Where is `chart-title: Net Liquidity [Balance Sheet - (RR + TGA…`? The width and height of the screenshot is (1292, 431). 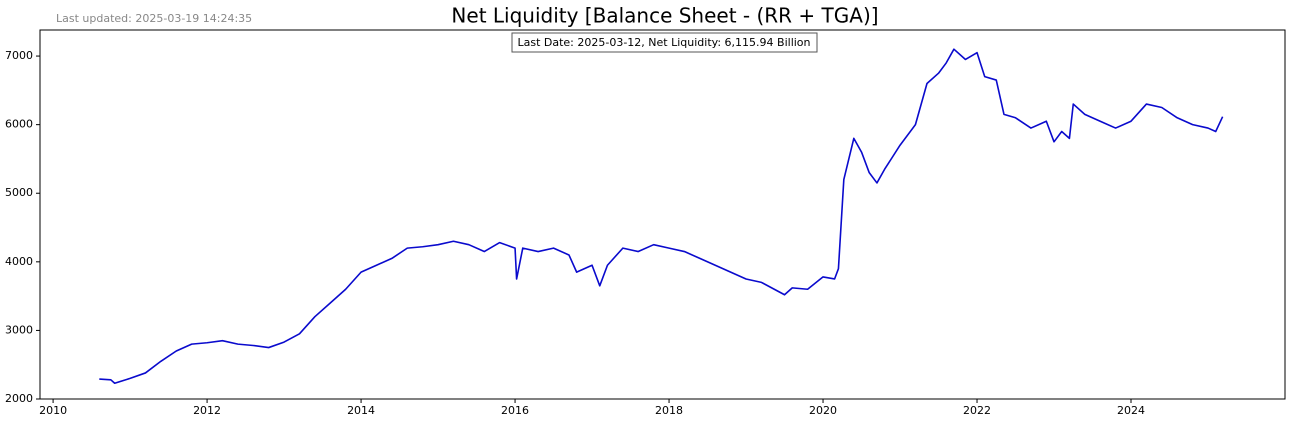 chart-title: Net Liquidity [Balance Sheet - (RR + TGA… is located at coordinates (664, 16).